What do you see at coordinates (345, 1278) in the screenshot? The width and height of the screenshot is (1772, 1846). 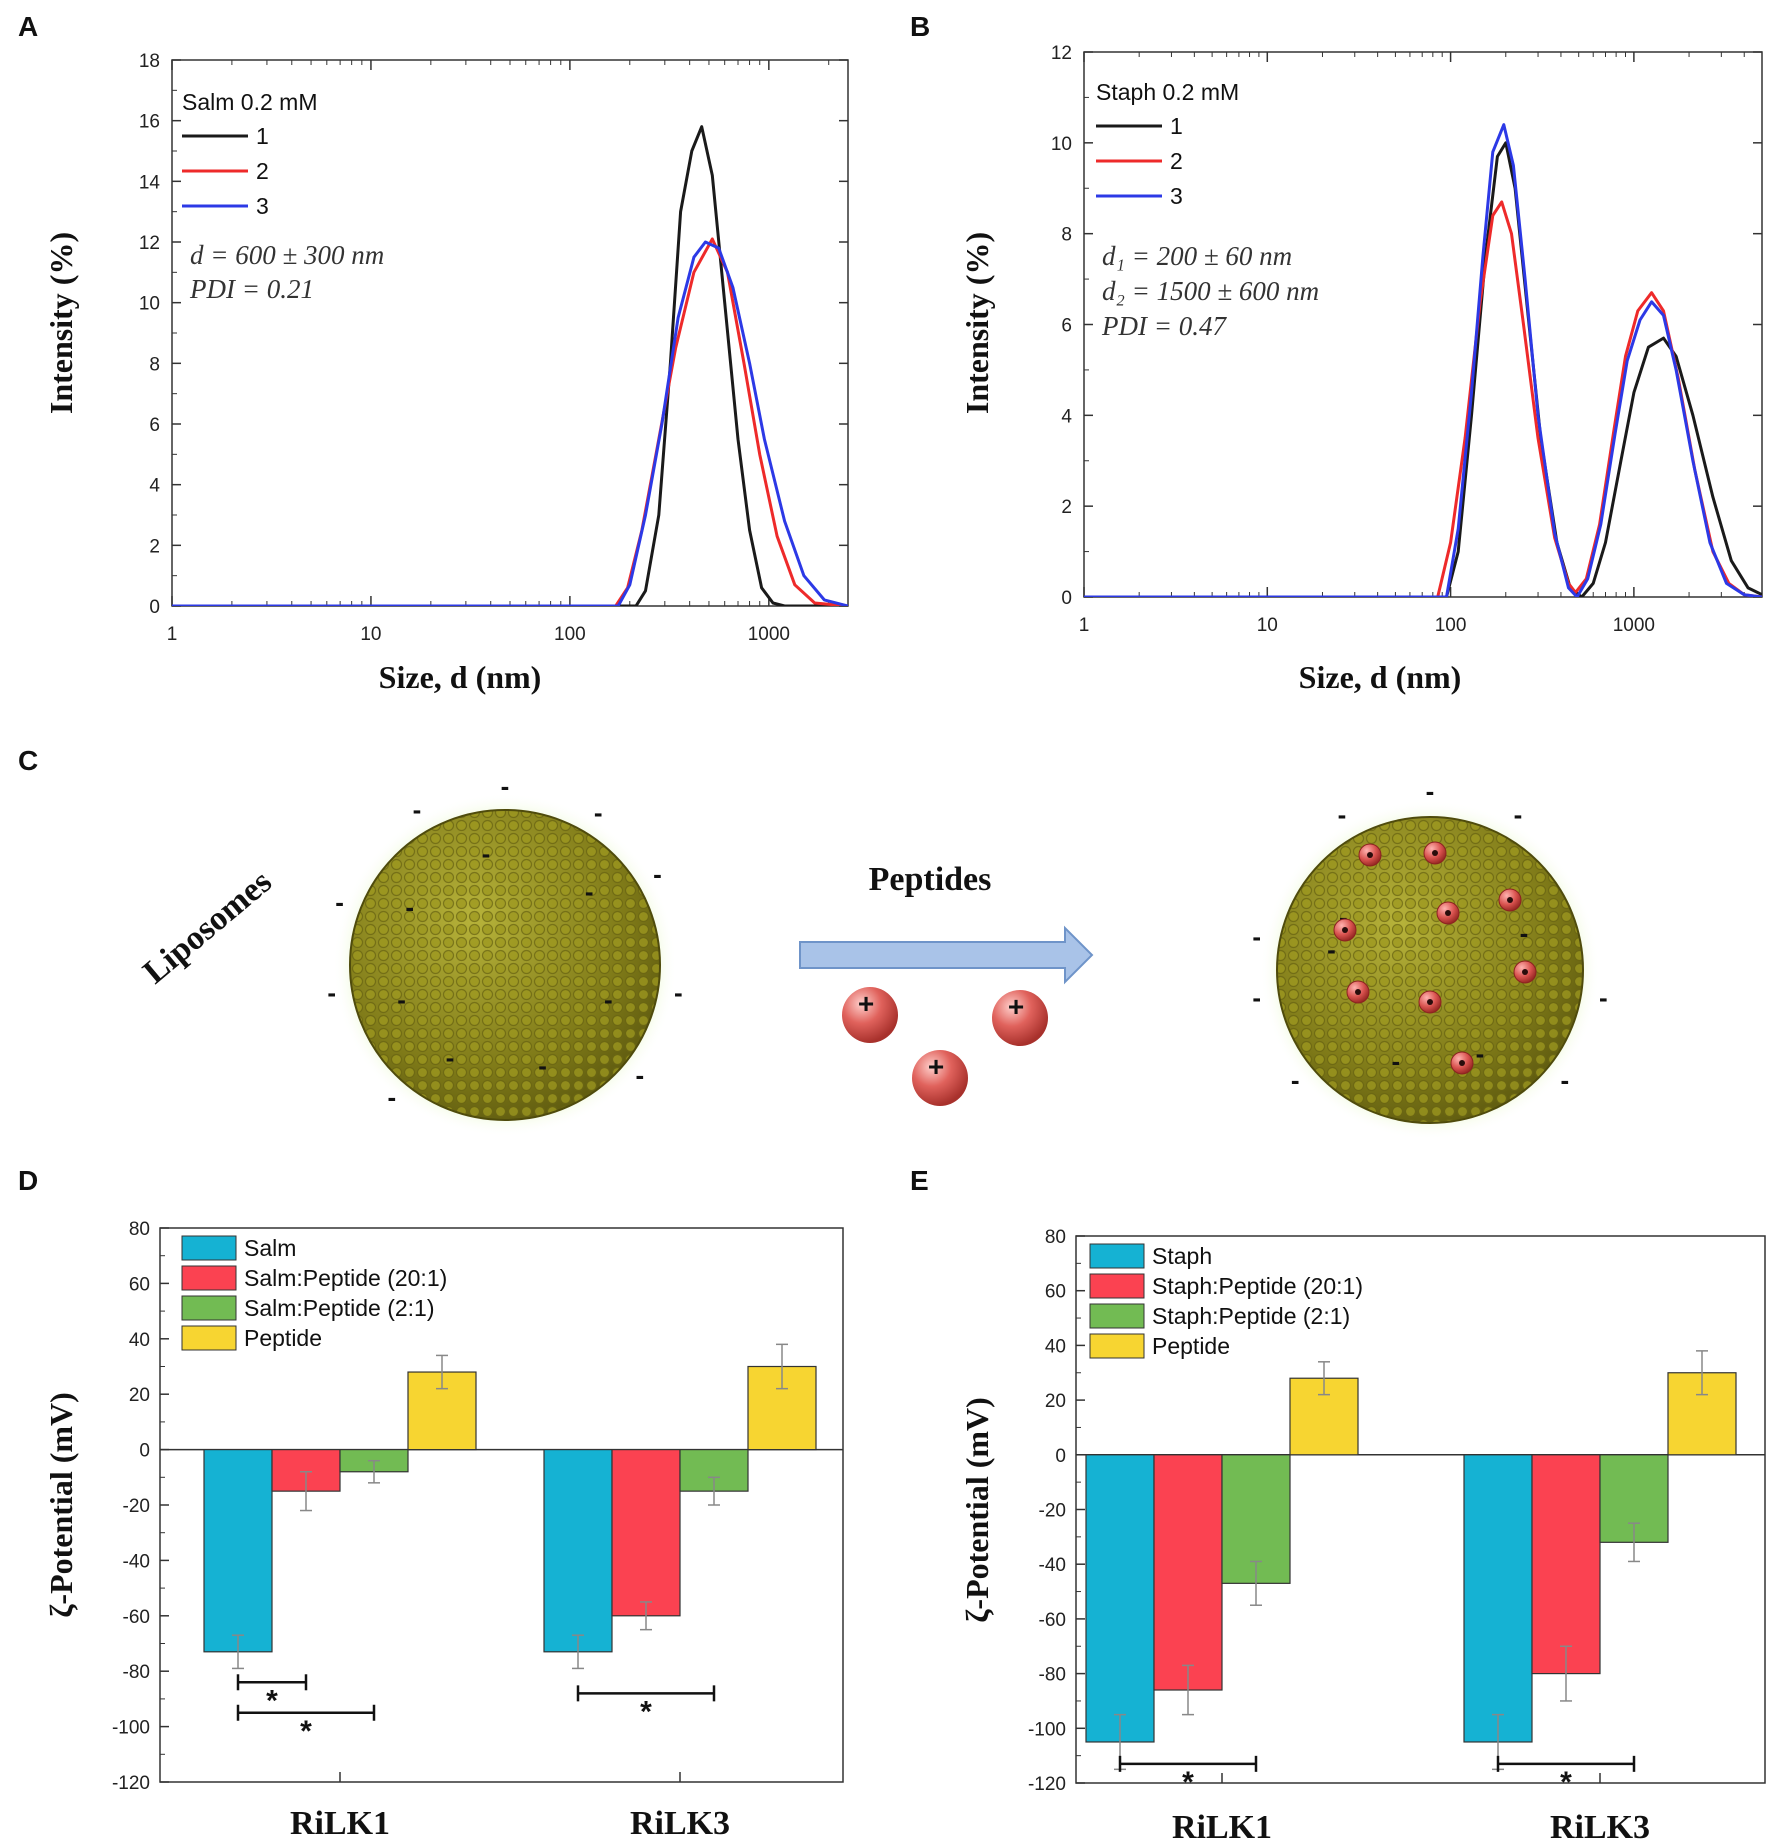 I see `legend-label-2: Salm:Peptide (20:1)` at bounding box center [345, 1278].